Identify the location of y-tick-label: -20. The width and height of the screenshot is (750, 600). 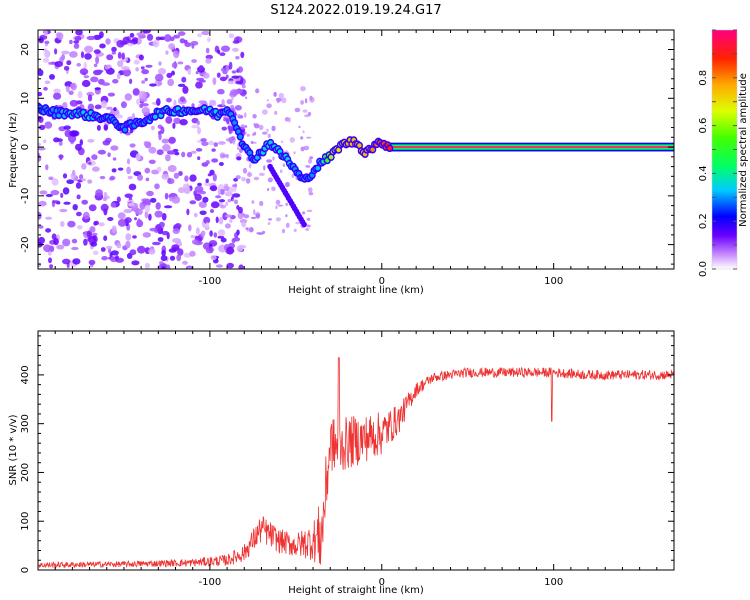
(25, 244).